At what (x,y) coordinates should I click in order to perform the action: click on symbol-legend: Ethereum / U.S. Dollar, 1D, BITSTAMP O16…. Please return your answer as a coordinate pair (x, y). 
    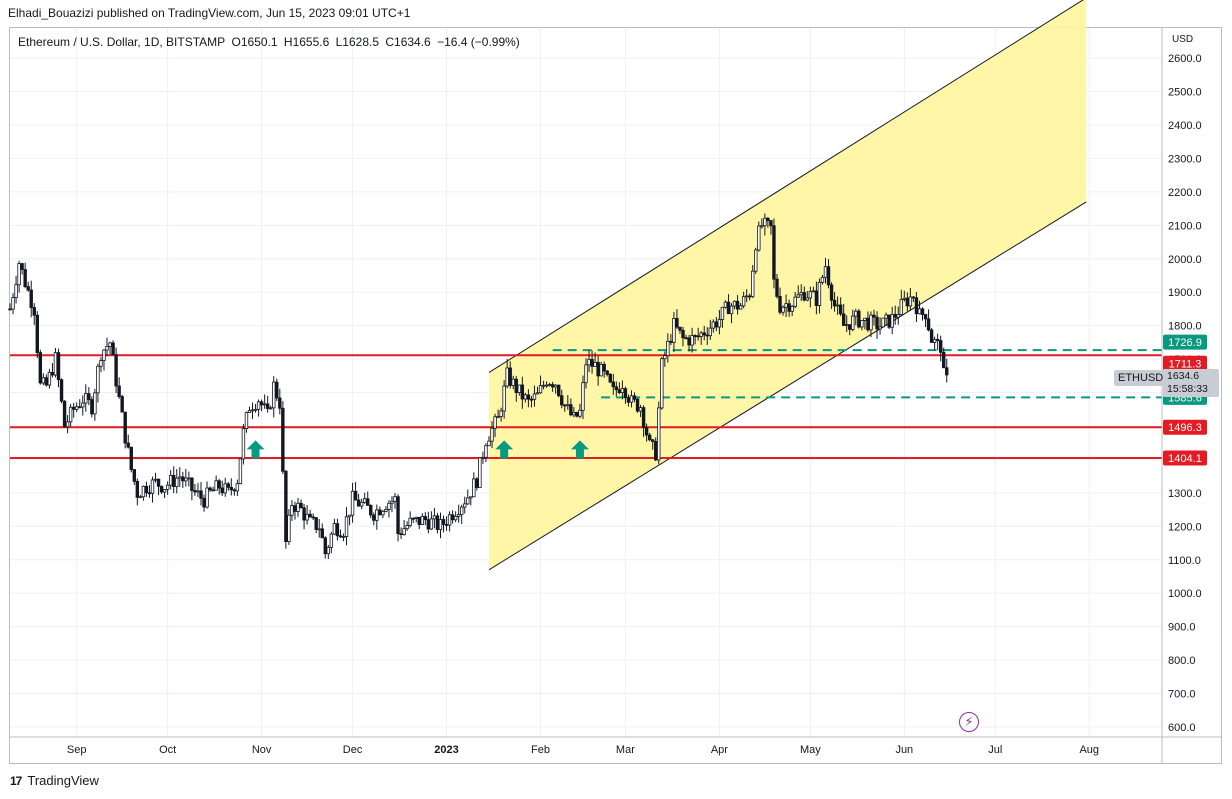
    Looking at the image, I should click on (270, 42).